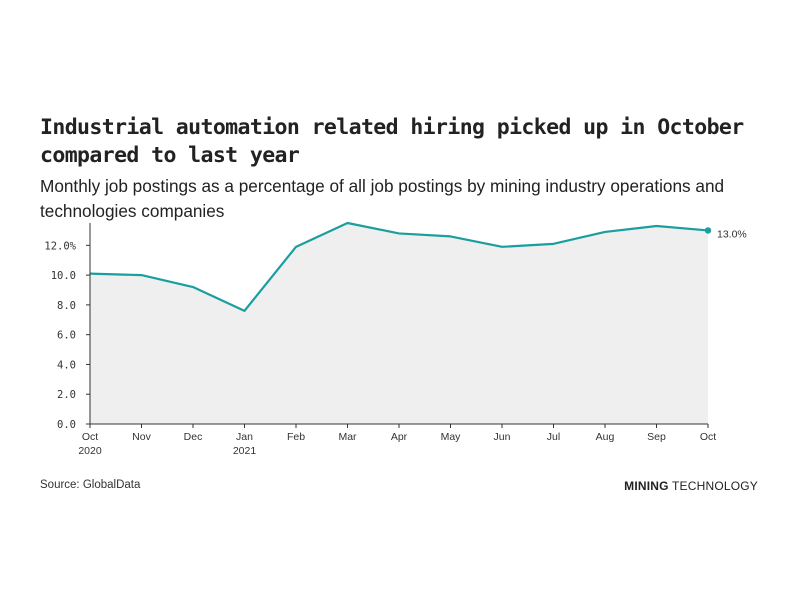  I want to click on y-tick-label: 6.0, so click(66, 336).